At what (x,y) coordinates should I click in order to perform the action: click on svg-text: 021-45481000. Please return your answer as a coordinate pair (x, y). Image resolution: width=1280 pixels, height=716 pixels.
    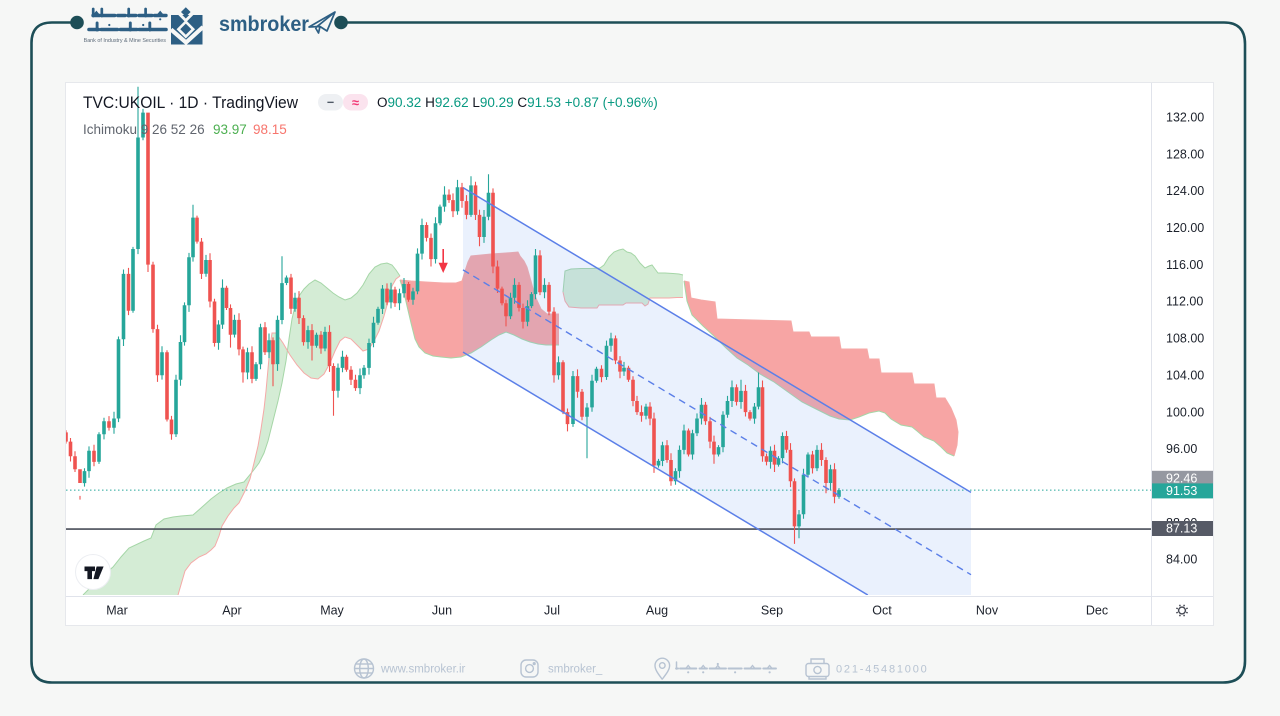
    Looking at the image, I should click on (882, 670).